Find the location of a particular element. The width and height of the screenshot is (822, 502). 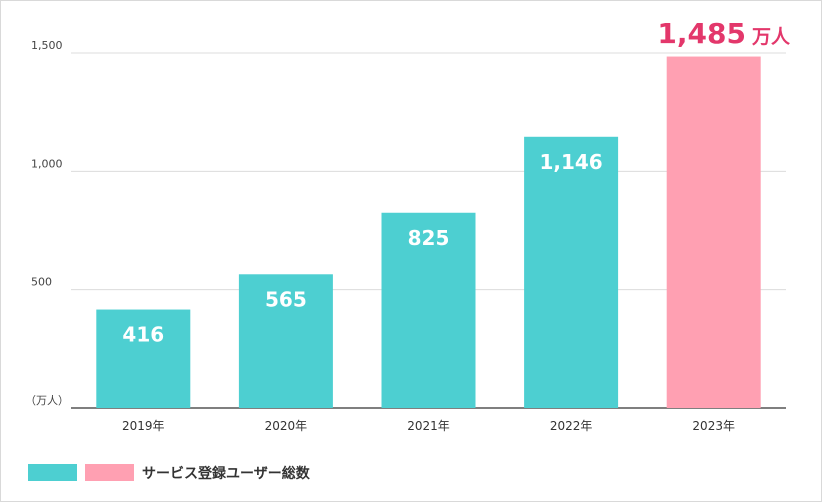

x-tick-label: 2020年 is located at coordinates (286, 426).